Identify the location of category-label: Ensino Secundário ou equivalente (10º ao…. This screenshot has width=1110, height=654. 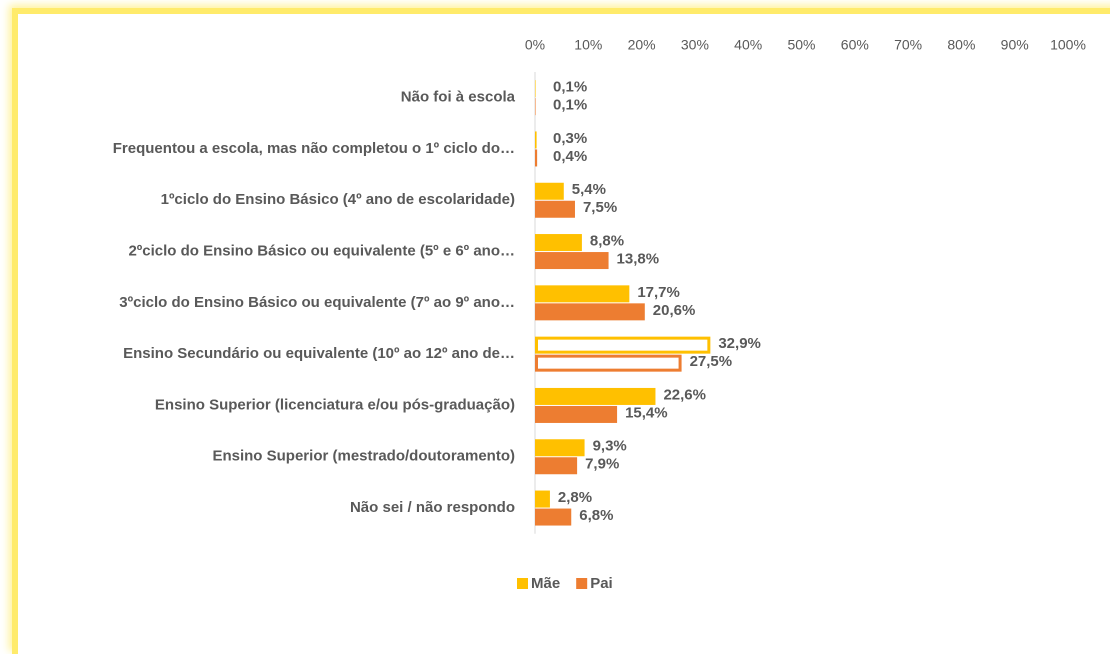
(319, 353).